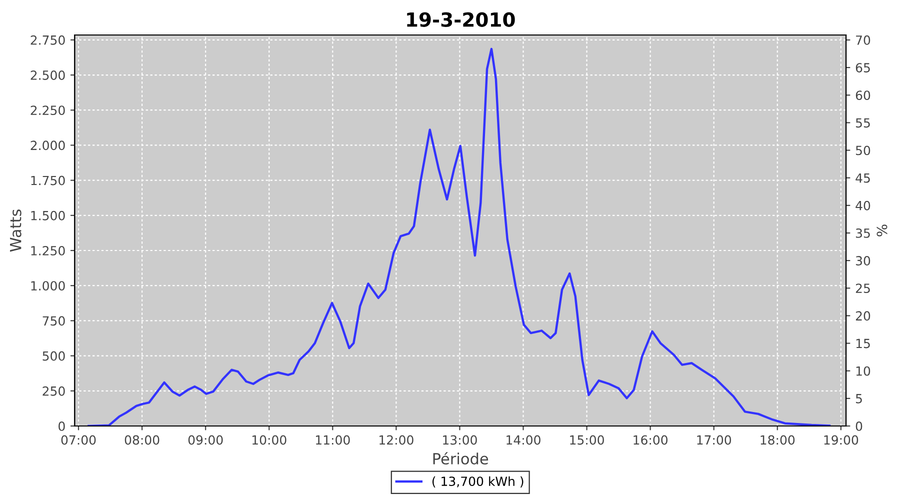 The width and height of the screenshot is (900, 500). Describe the element at coordinates (841, 440) in the screenshot. I see `x-tick-label: 19:00` at that location.